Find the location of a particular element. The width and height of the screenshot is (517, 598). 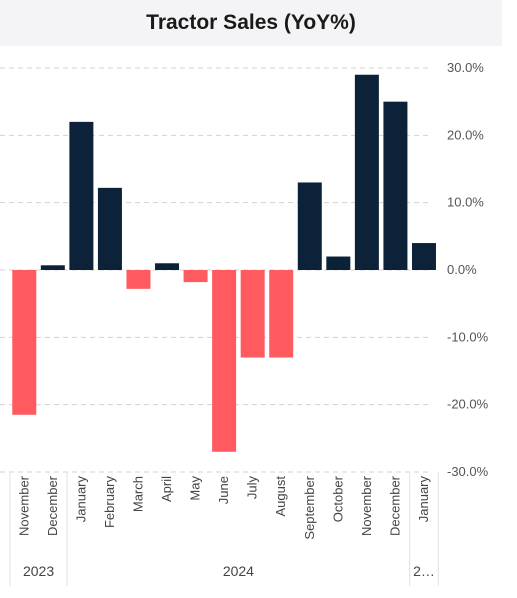

y-tick-label: -30.0% is located at coordinates (468, 471).